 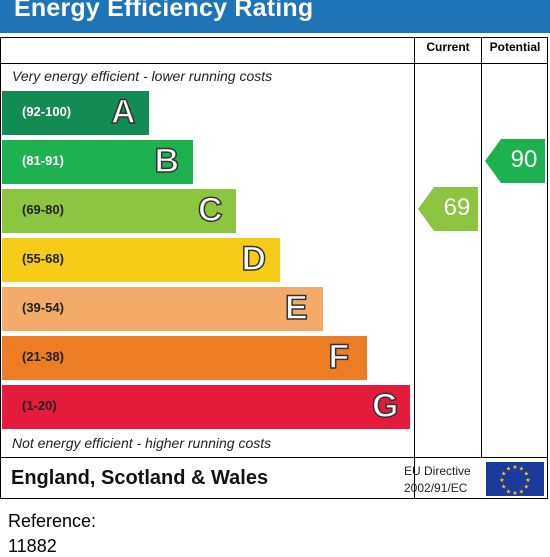 What do you see at coordinates (97, 162) in the screenshot?
I see `band-b: (81-91) B` at bounding box center [97, 162].